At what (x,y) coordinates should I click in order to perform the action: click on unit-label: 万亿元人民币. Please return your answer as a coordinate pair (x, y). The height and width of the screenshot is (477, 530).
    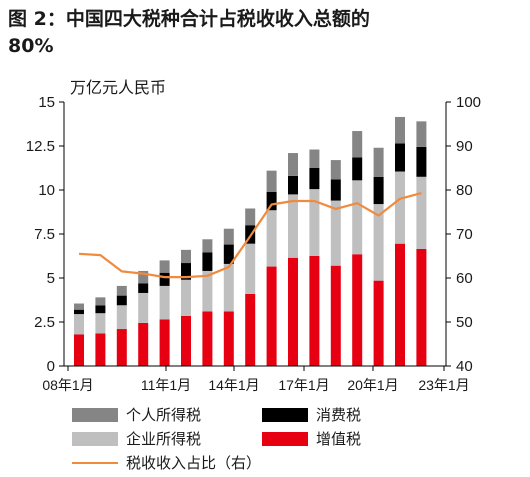
    Looking at the image, I should click on (118, 87).